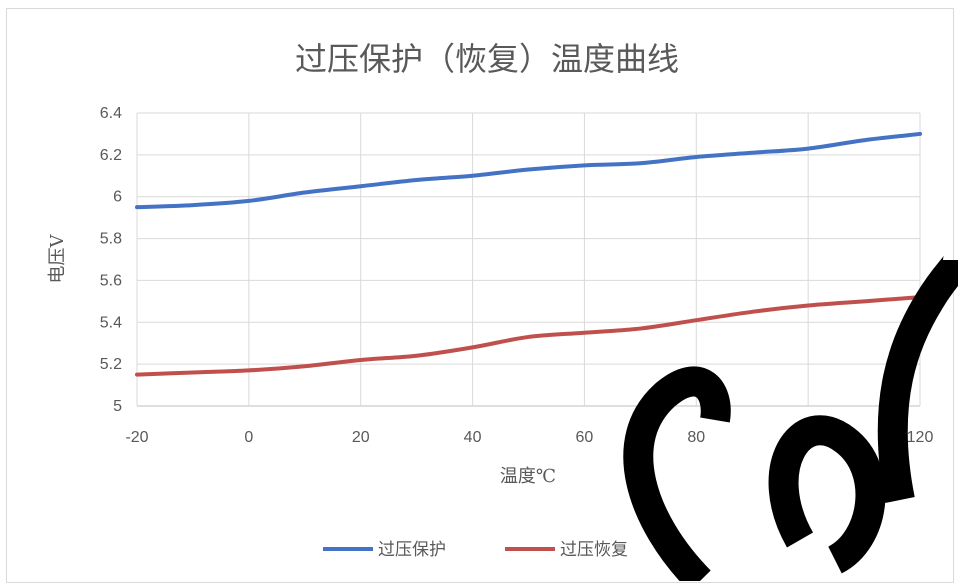  Describe the element at coordinates (136, 437) in the screenshot. I see `x-tick-label: -20` at that location.